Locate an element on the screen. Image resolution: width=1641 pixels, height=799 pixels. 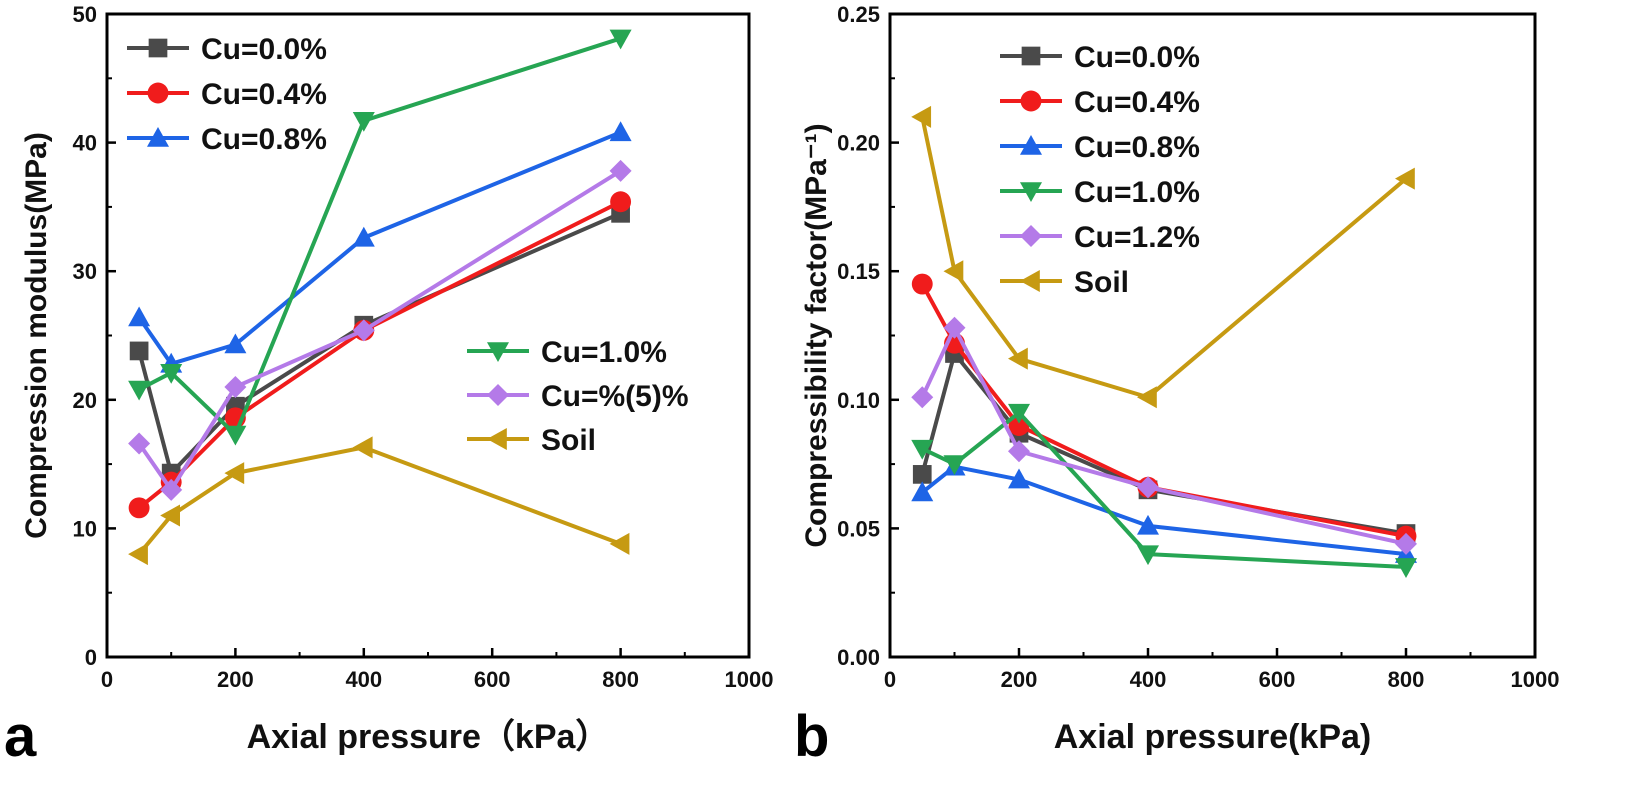
panel-letter-b: b is located at coordinates (811, 736).